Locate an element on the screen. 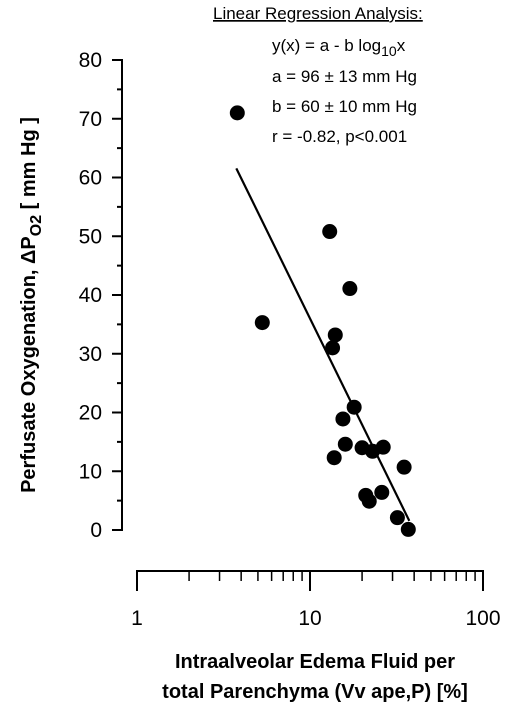 The image size is (507, 709). y-tick-label: 10 is located at coordinates (90, 471).